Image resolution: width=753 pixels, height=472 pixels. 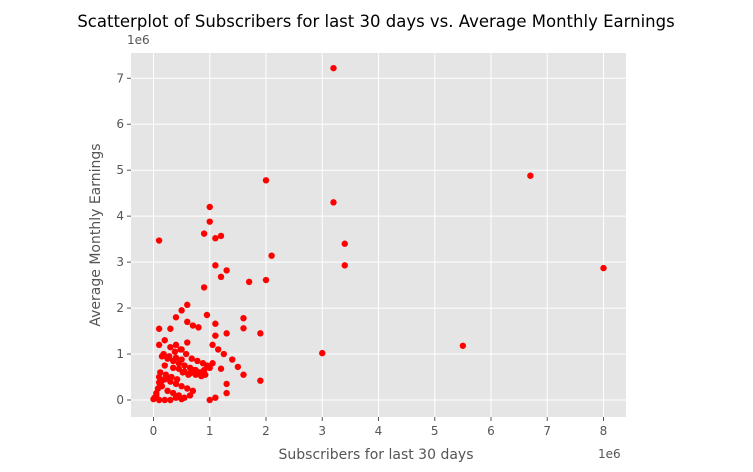 What do you see at coordinates (120, 78) in the screenshot?
I see `y-tick-label: 7` at bounding box center [120, 78].